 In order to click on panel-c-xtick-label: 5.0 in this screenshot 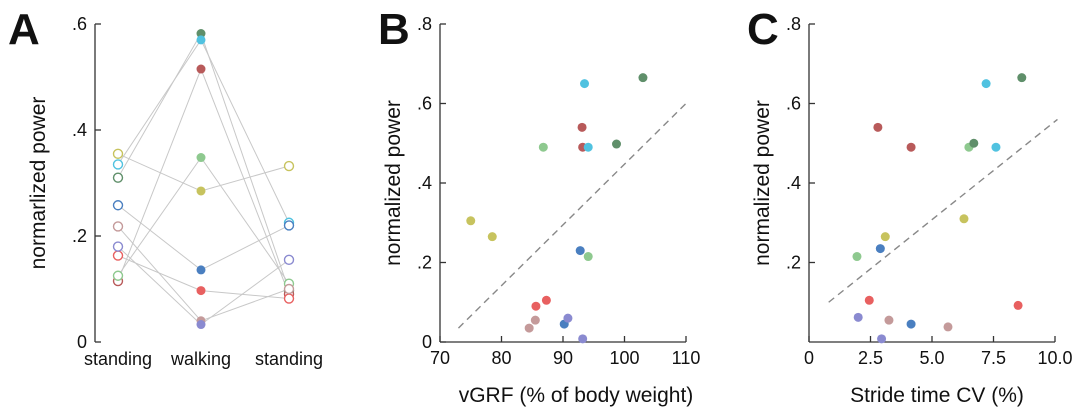, I will do `click(931, 358)`.